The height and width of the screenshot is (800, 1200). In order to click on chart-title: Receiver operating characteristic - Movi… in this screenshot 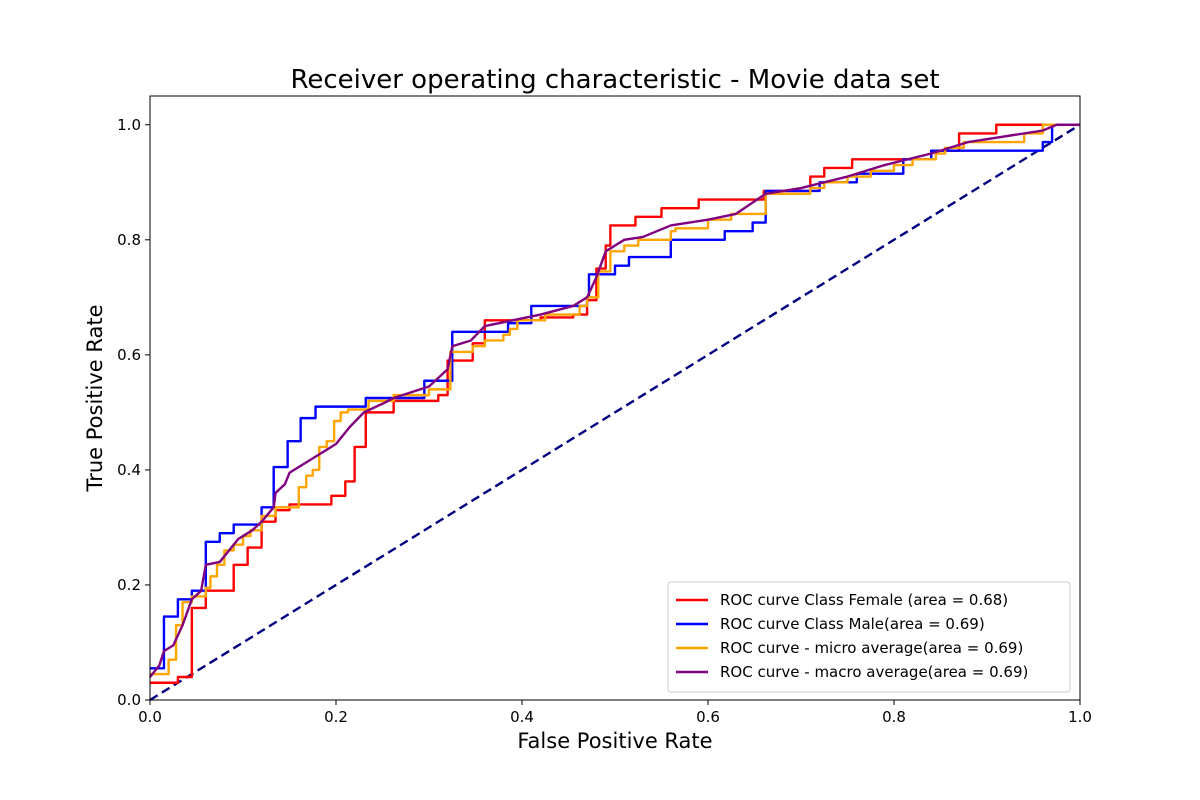, I will do `click(614, 80)`.